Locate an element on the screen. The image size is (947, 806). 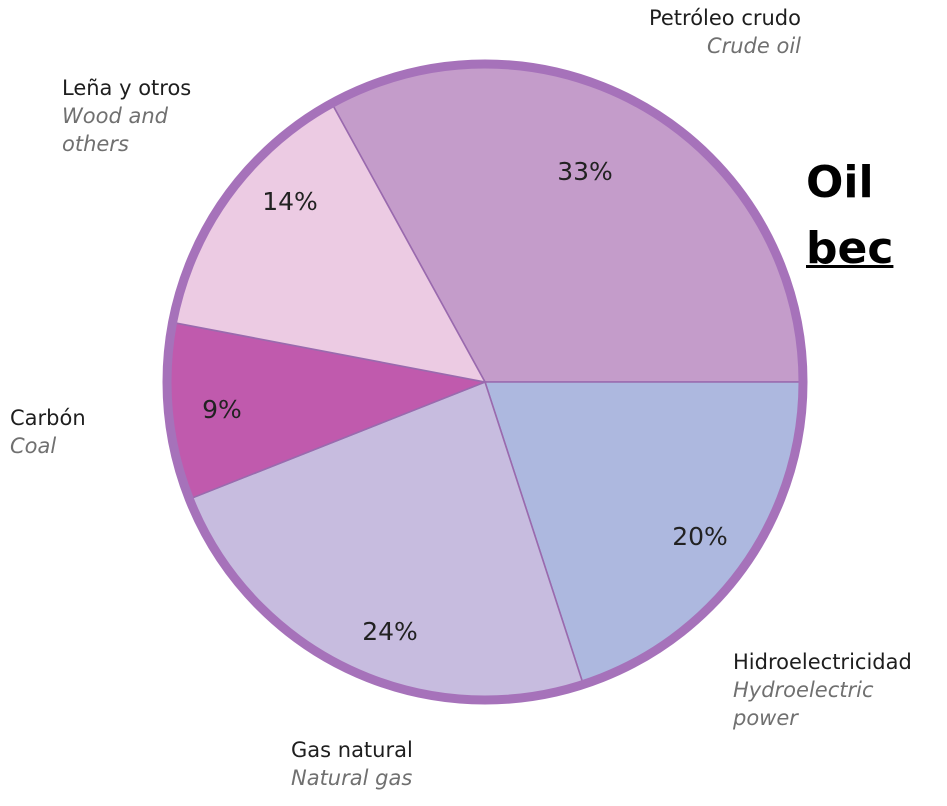
label-natural-gas-en: Natural gas is located at coordinates (352, 778).